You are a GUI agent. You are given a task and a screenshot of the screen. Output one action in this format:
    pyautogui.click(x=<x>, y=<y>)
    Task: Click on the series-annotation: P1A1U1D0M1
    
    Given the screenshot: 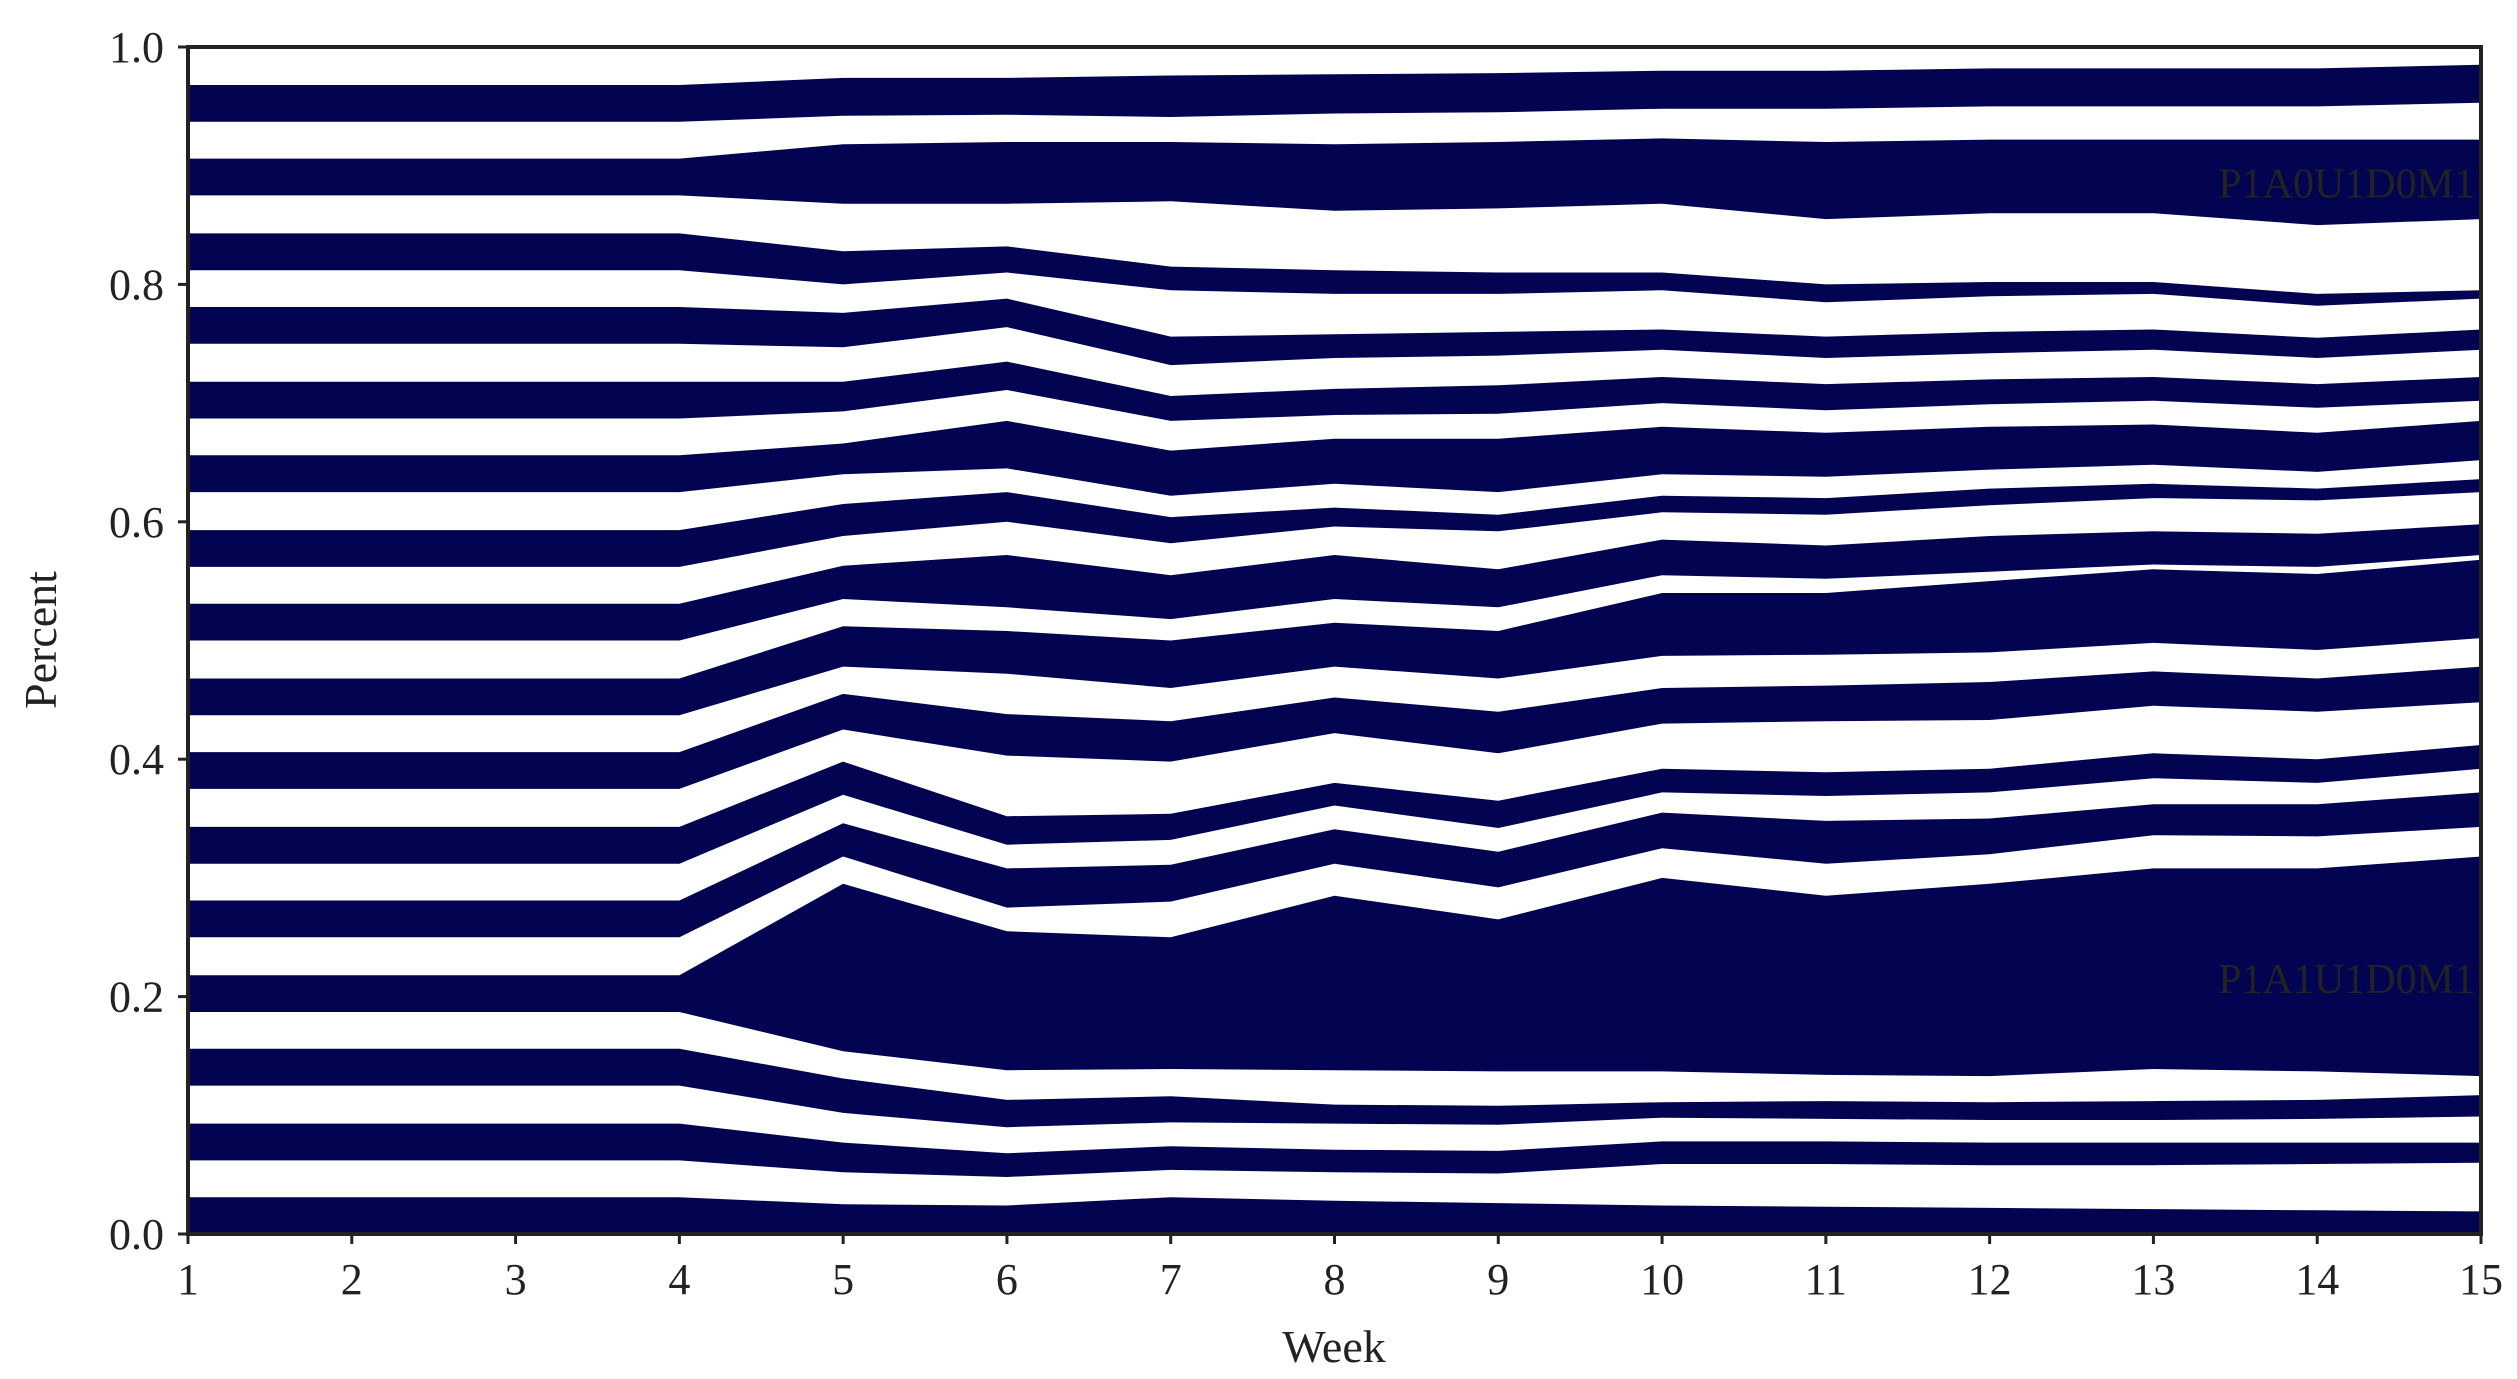 What is the action you would take?
    pyautogui.click(x=2346, y=980)
    